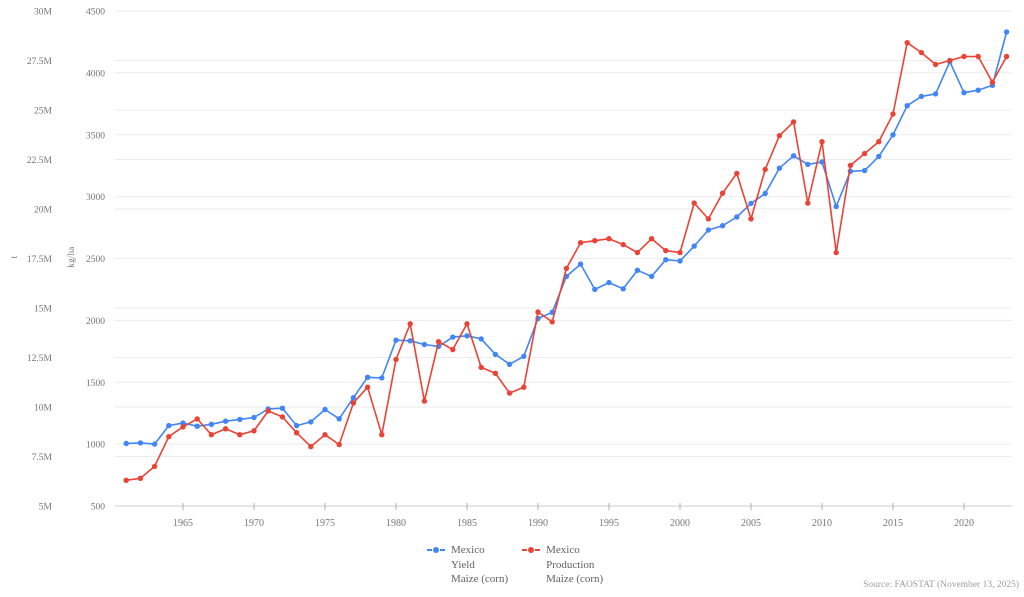  I want to click on y-axis-t-tick-label: 10M, so click(43, 409).